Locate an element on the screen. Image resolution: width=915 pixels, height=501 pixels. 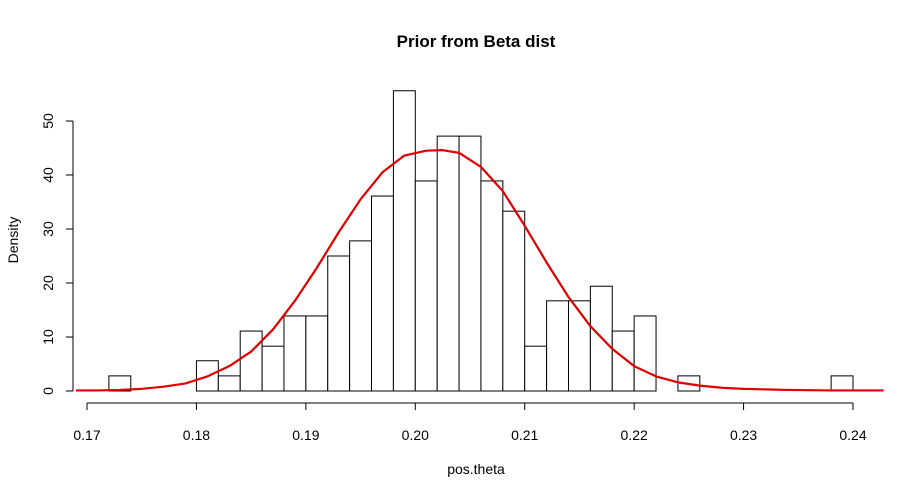
y-tick-label: 20 is located at coordinates (48, 283).